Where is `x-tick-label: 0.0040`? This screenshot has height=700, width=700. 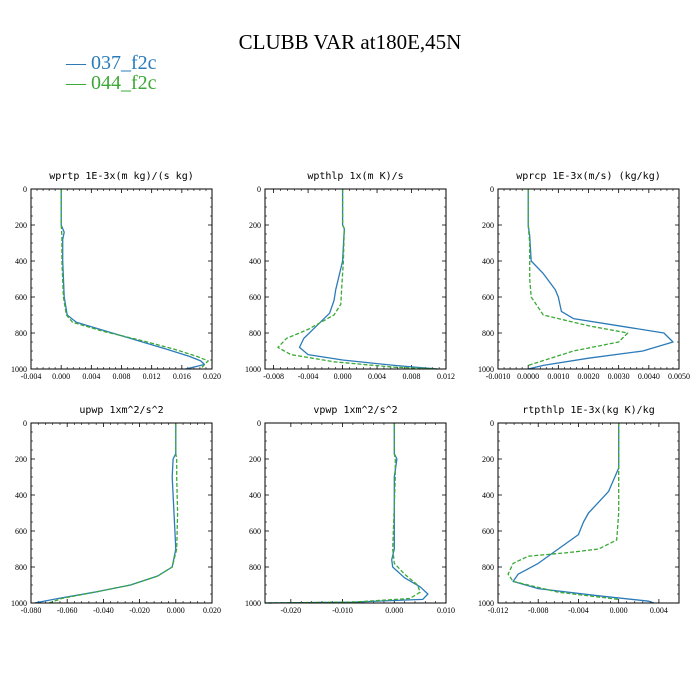 x-tick-label: 0.0040 is located at coordinates (649, 376).